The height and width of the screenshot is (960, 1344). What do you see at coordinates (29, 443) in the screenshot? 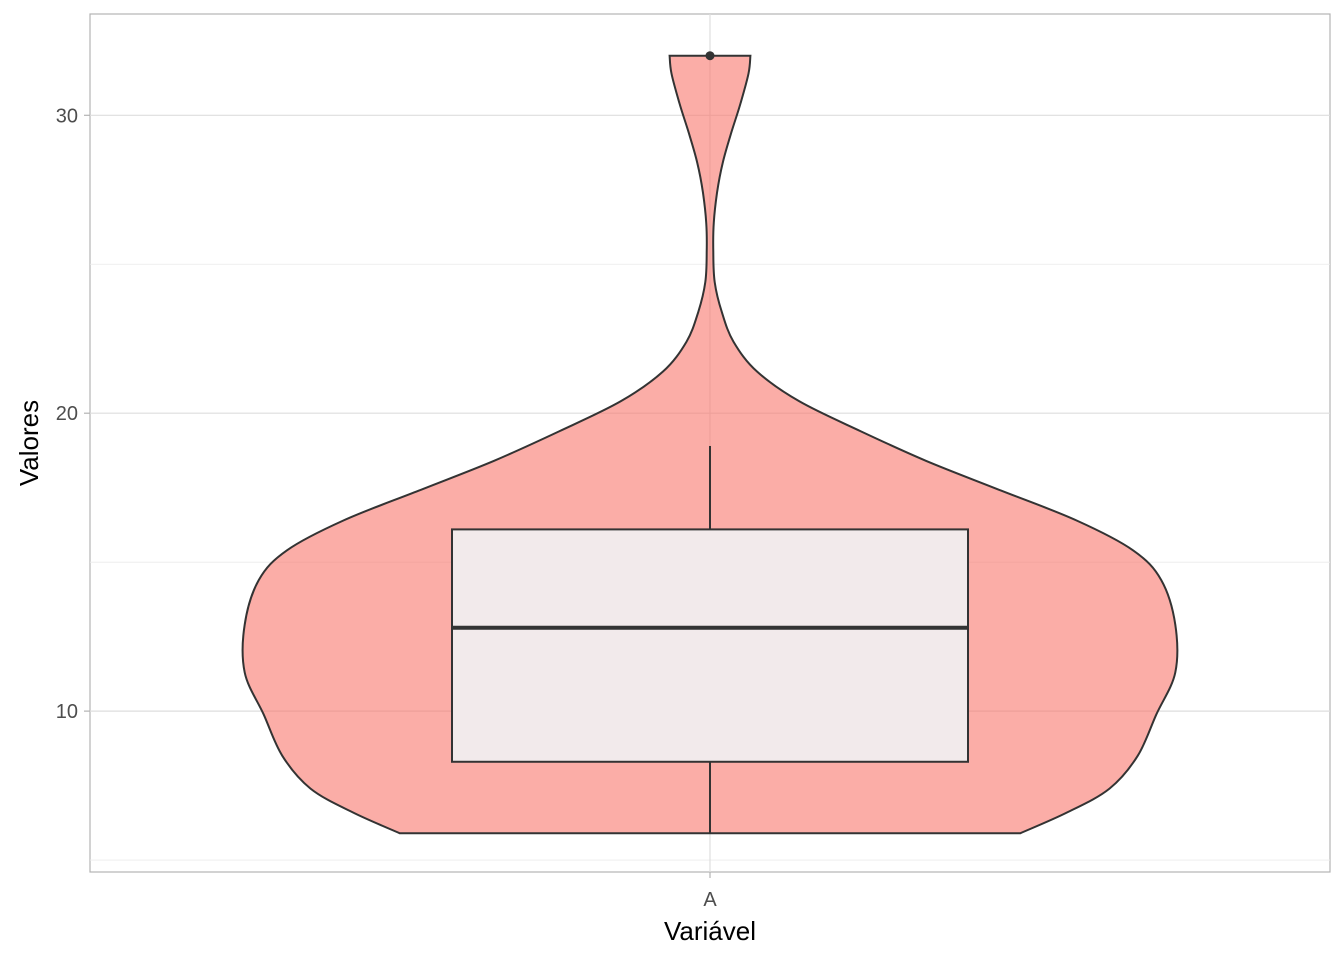
I see `y-axis-title: Valores` at bounding box center [29, 443].